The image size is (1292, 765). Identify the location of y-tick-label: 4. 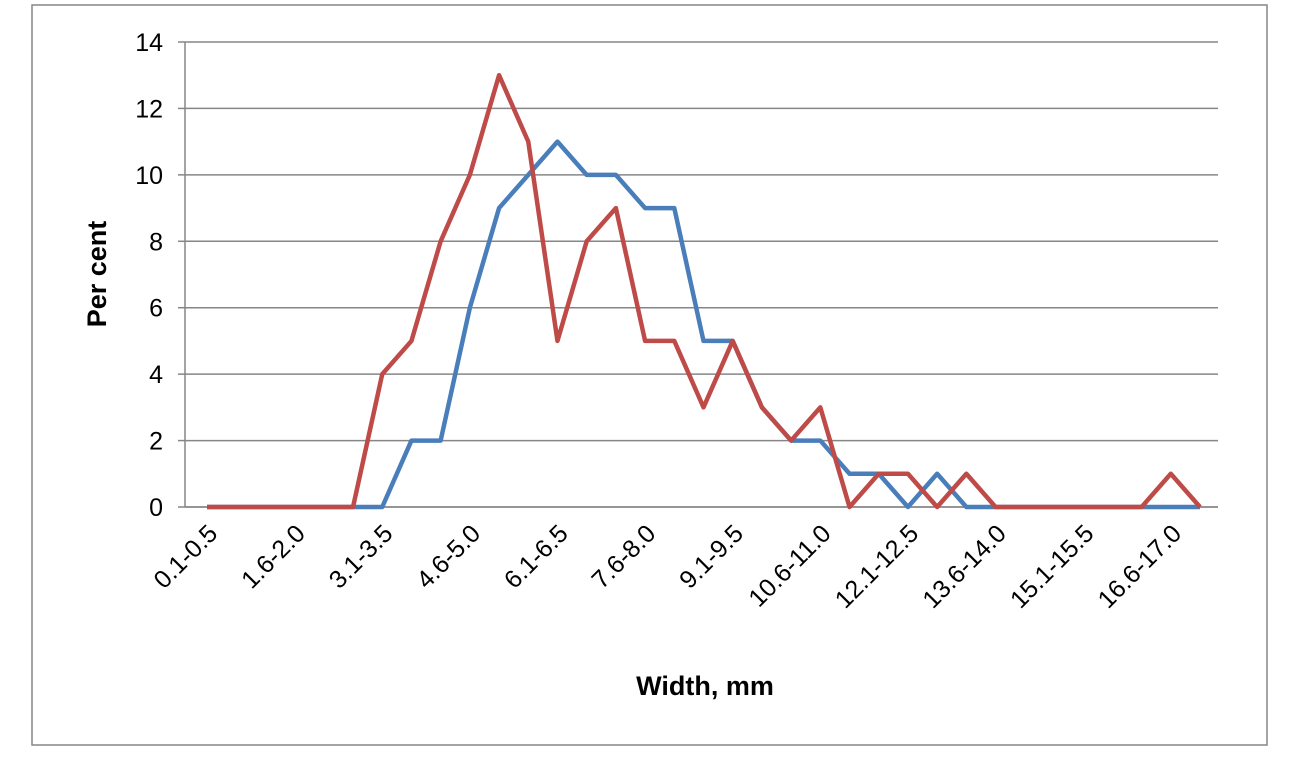
(156, 375).